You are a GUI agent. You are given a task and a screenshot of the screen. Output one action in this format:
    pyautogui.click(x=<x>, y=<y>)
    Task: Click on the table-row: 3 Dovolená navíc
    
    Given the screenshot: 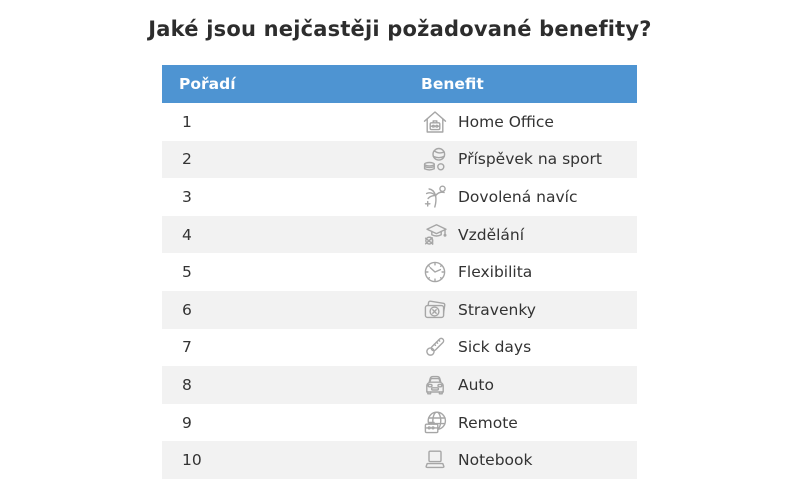 What is the action you would take?
    pyautogui.click(x=399, y=197)
    